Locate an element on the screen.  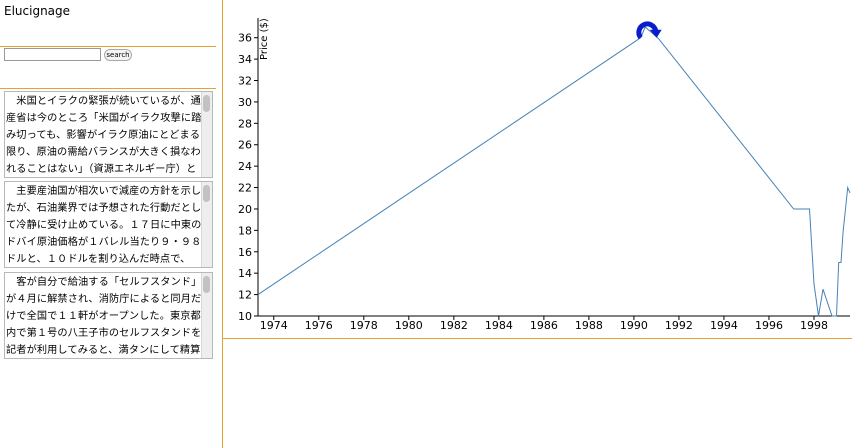
y-axis: 10 12 14 16 18 20 22 24 26 28 30 32 34 36 is located at coordinates (248, 170).